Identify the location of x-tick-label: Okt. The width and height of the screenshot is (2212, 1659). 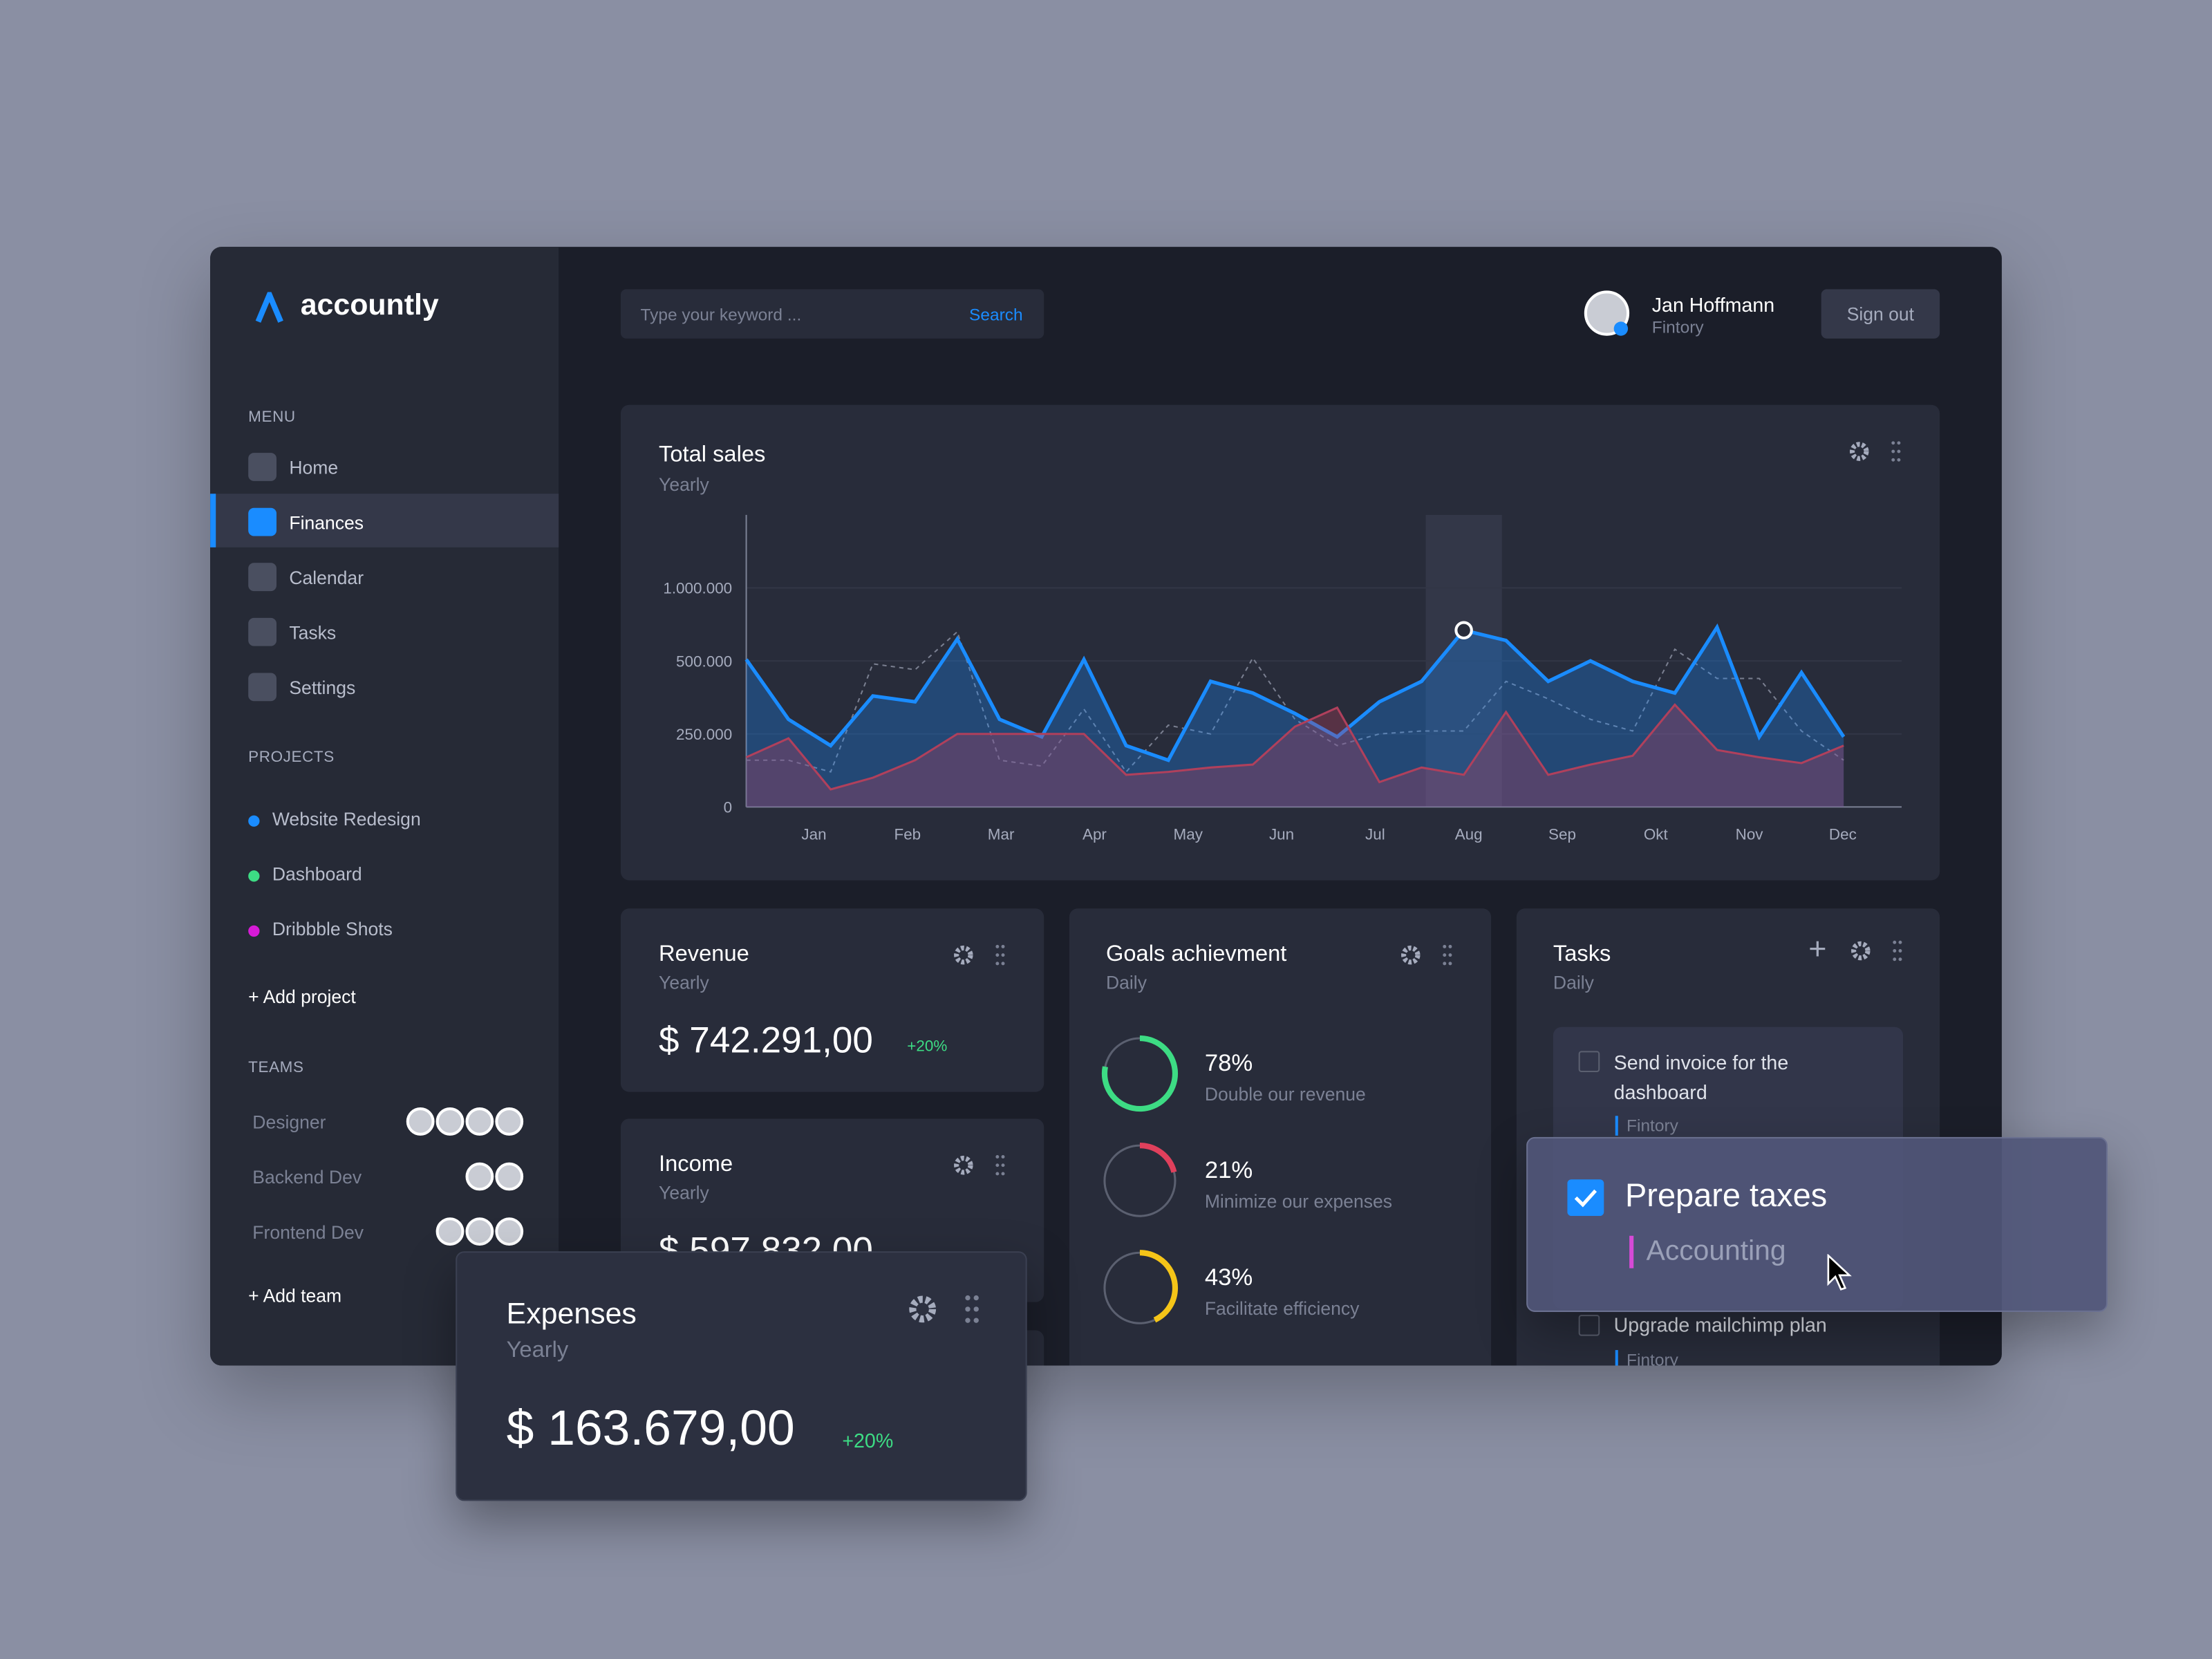
(1657, 834).